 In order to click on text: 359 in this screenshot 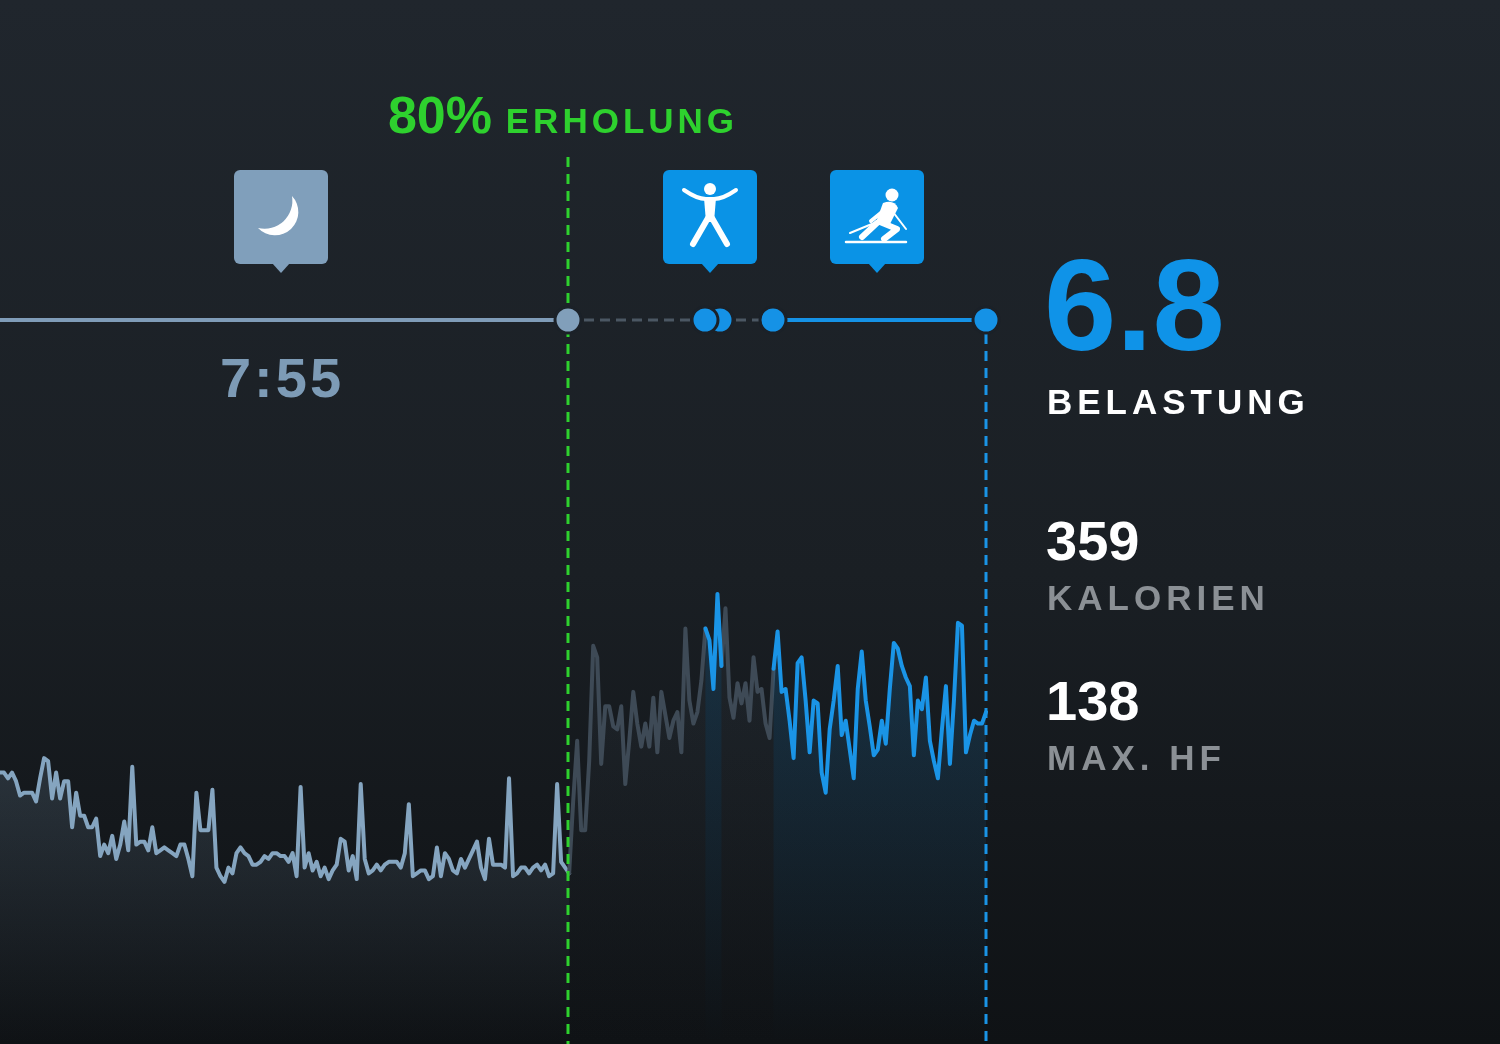, I will do `click(1093, 540)`.